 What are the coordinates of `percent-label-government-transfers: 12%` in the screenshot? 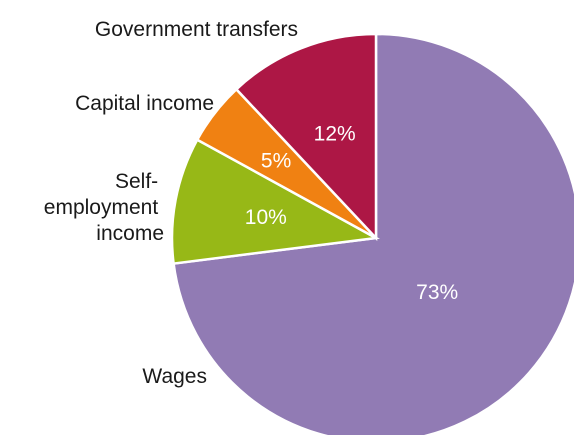 It's located at (335, 134).